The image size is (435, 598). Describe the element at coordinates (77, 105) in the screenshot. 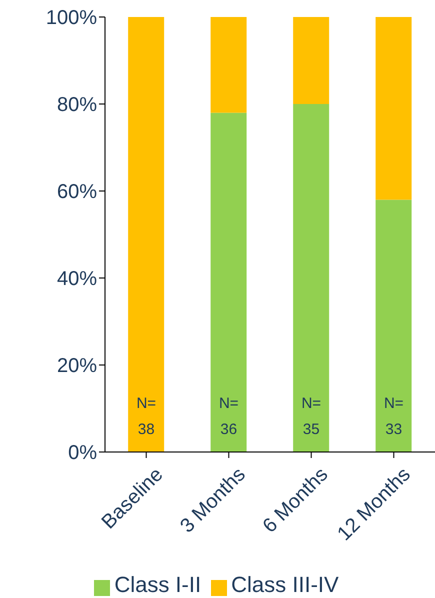

I see `y-tick-label: 80%` at that location.